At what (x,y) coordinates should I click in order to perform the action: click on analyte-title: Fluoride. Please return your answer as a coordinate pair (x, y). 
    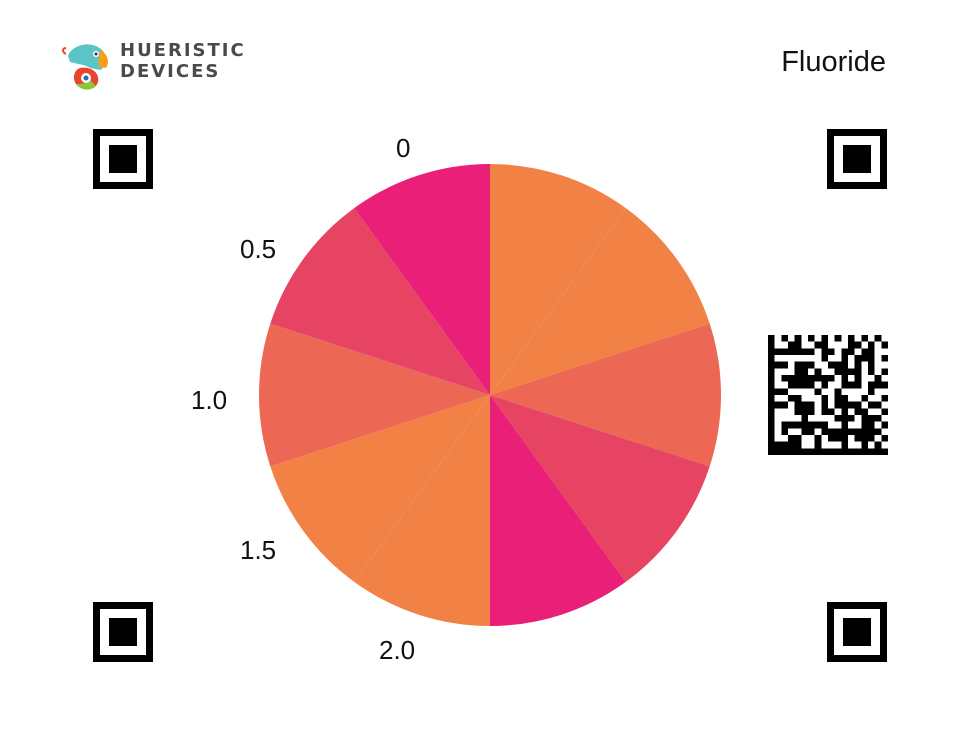
    Looking at the image, I should click on (833, 62).